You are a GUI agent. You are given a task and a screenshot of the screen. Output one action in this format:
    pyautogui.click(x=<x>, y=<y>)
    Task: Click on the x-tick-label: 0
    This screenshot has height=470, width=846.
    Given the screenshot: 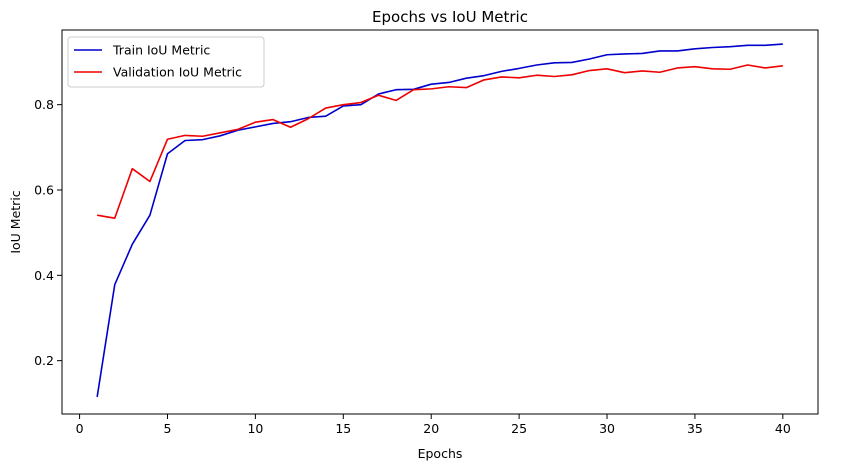 What is the action you would take?
    pyautogui.click(x=80, y=428)
    